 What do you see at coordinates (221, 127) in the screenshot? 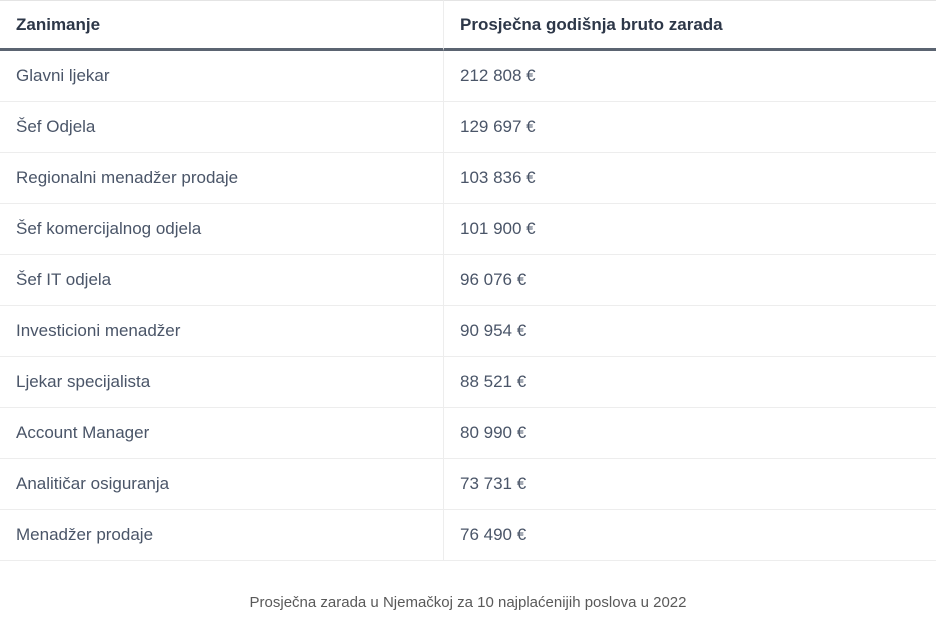
I see `occupation-cell: Šef Odjela` at bounding box center [221, 127].